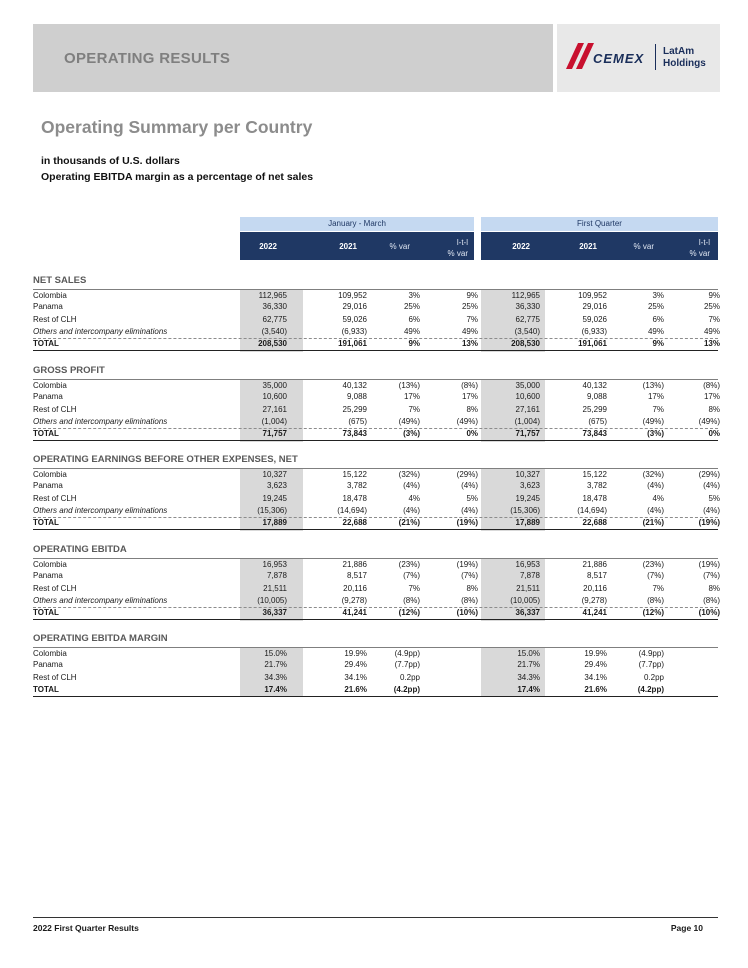 The image size is (748, 968). What do you see at coordinates (407, 653) in the screenshot?
I see `table-cell: (4.9pp)` at bounding box center [407, 653].